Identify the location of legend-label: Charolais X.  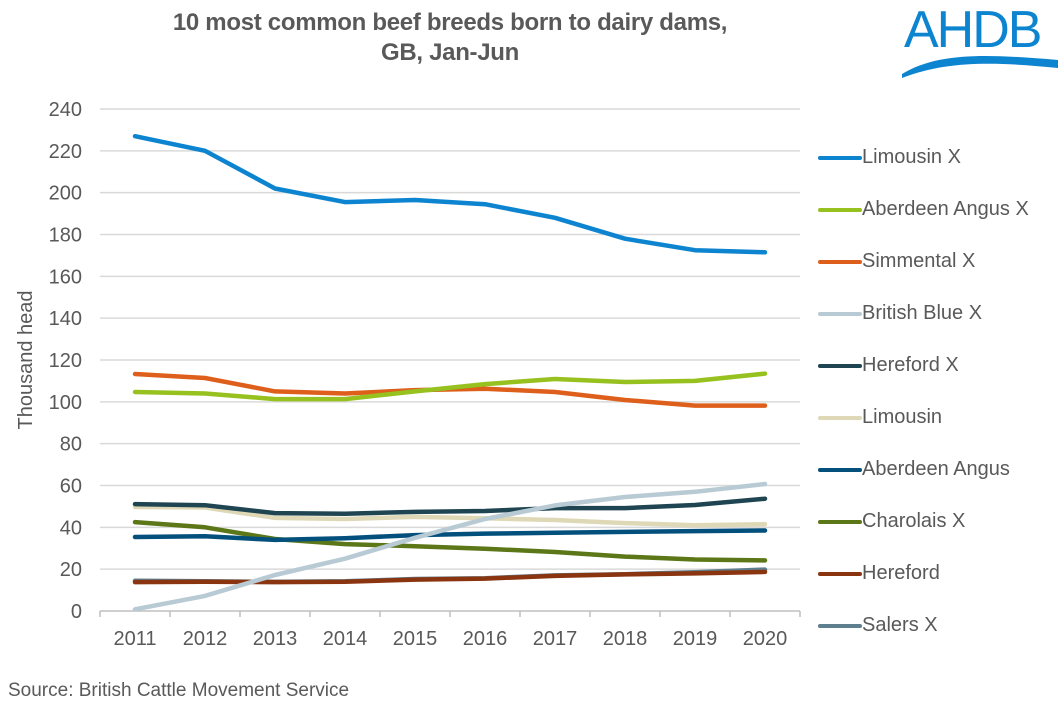
(914, 521).